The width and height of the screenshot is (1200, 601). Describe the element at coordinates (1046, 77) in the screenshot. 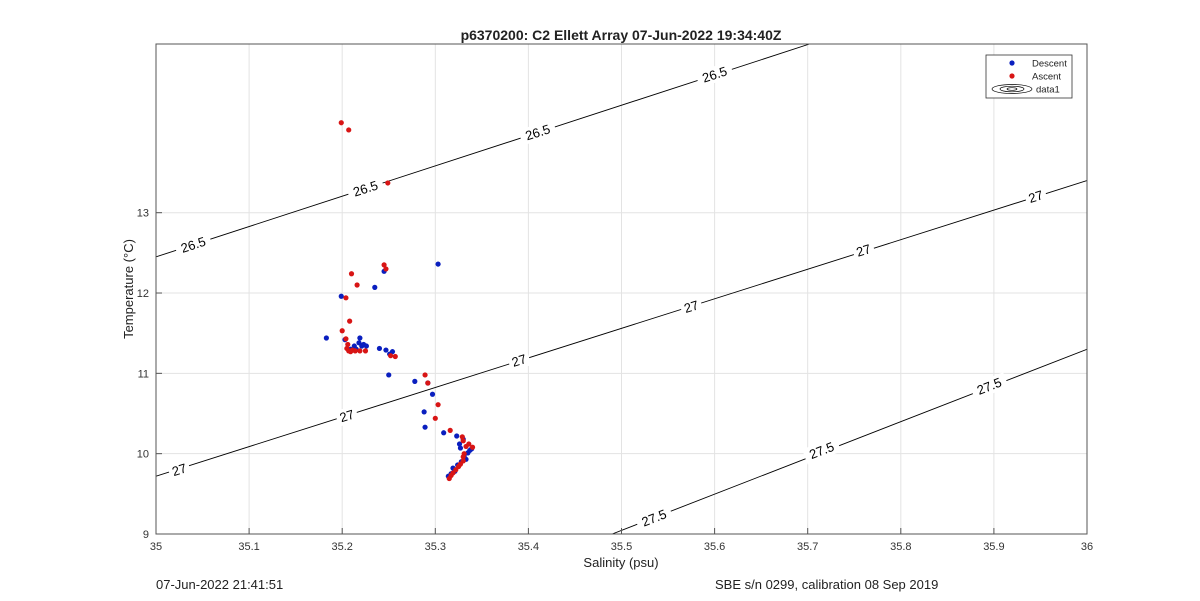

I see `legend-label: Ascent` at that location.